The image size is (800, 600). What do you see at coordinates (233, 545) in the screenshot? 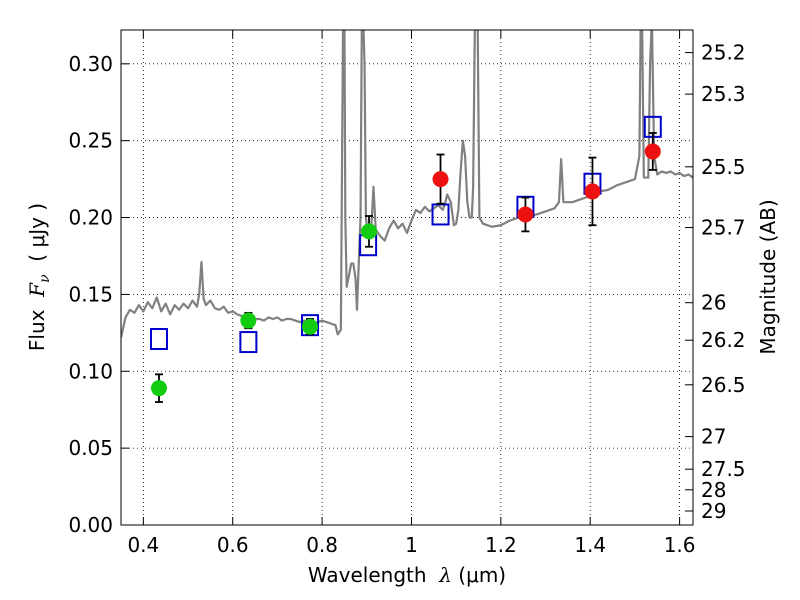
I see `x-tick-label: 0.6` at bounding box center [233, 545].